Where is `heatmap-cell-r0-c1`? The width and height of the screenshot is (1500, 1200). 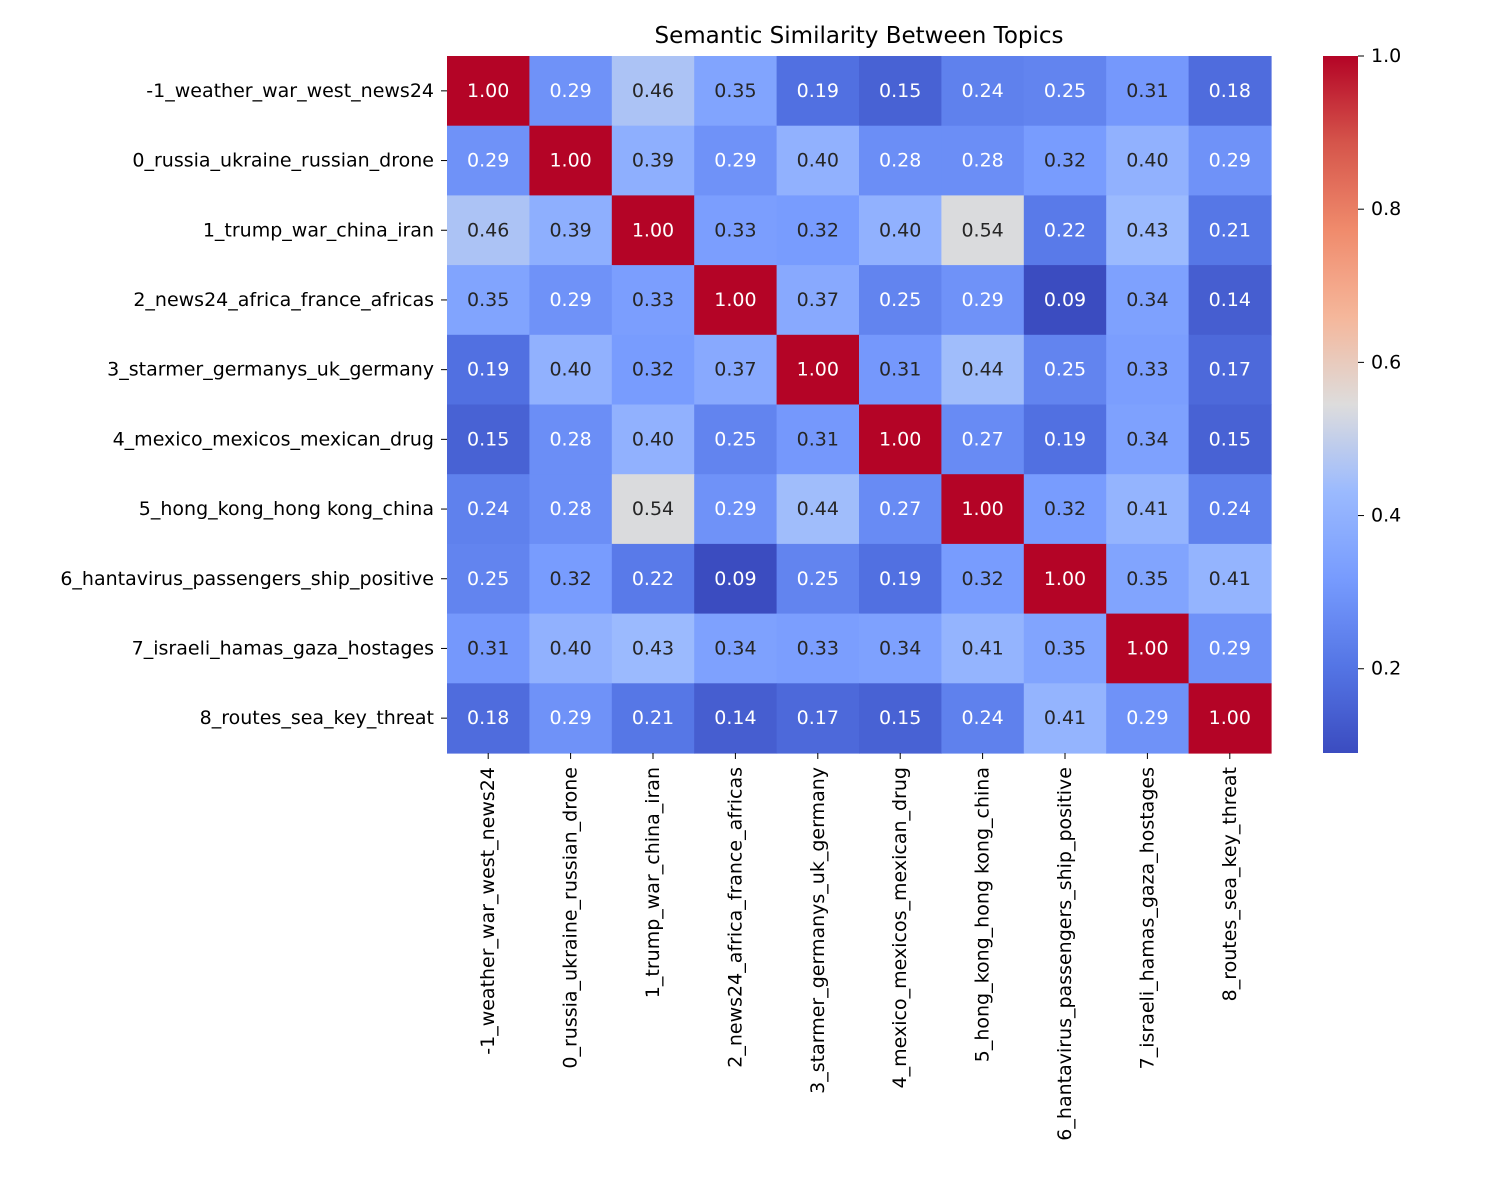 heatmap-cell-r0-c1 is located at coordinates (571, 91).